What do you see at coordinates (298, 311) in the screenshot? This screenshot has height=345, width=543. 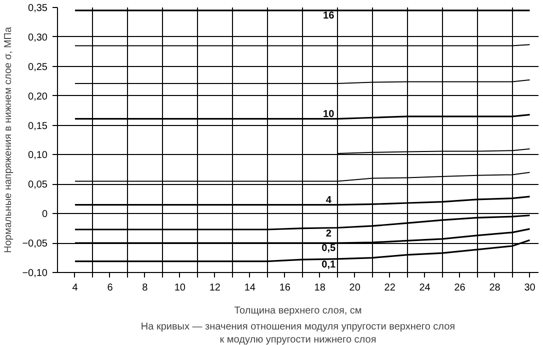 I see `x-axis-title: Толщина верхнего слоя, см` at bounding box center [298, 311].